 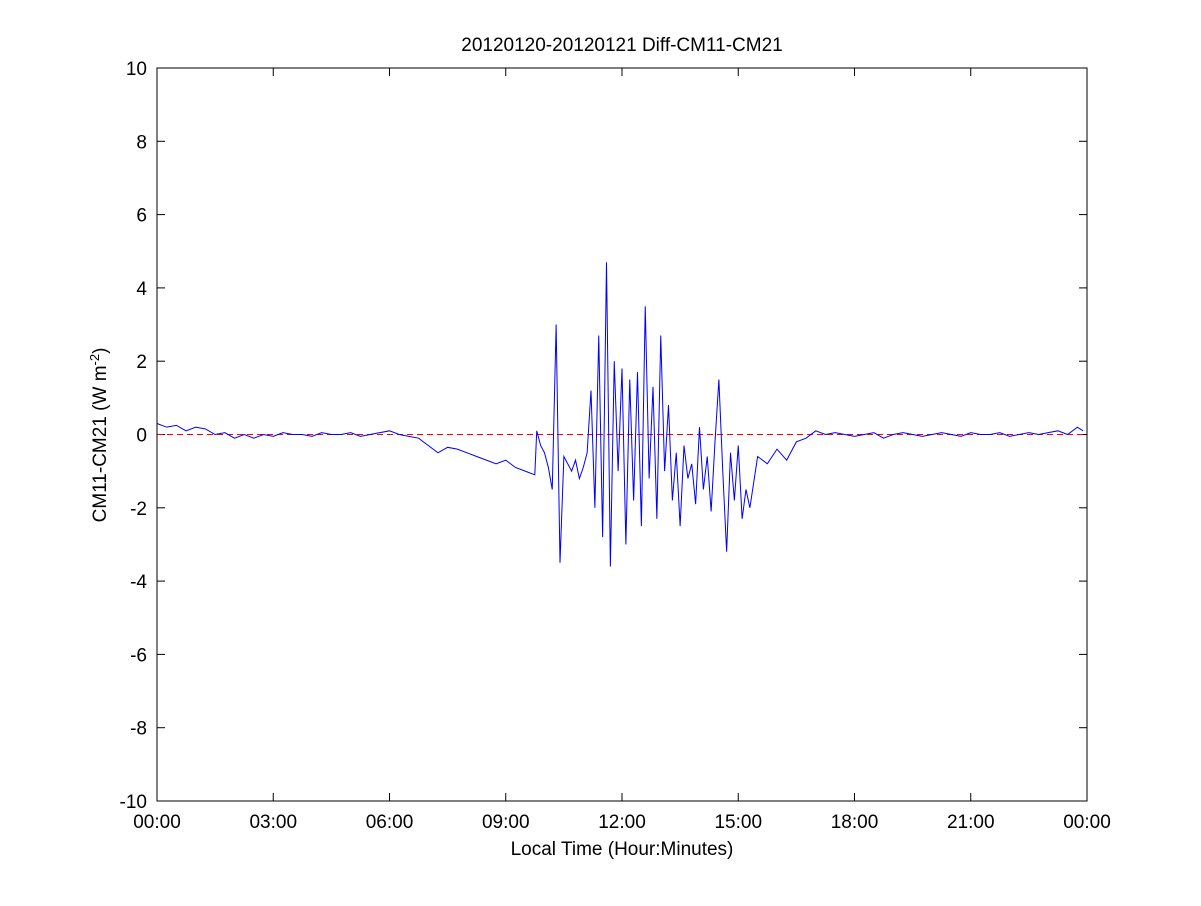 What do you see at coordinates (390, 822) in the screenshot?
I see `x-tick-label: 06:00` at bounding box center [390, 822].